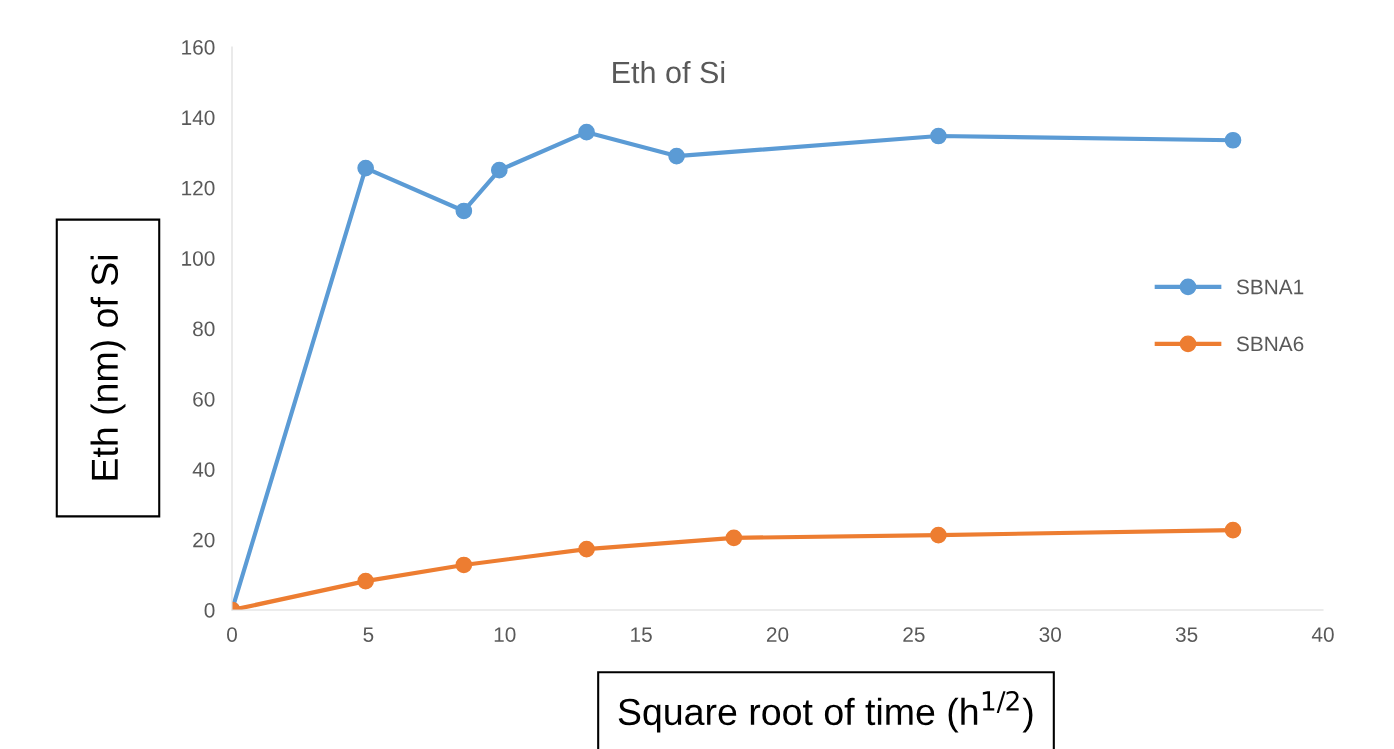 Image resolution: width=1394 pixels, height=749 pixels. Describe the element at coordinates (825, 712) in the screenshot. I see `x-axis-title: Square root of time (h$^{1/2}$)` at that location.